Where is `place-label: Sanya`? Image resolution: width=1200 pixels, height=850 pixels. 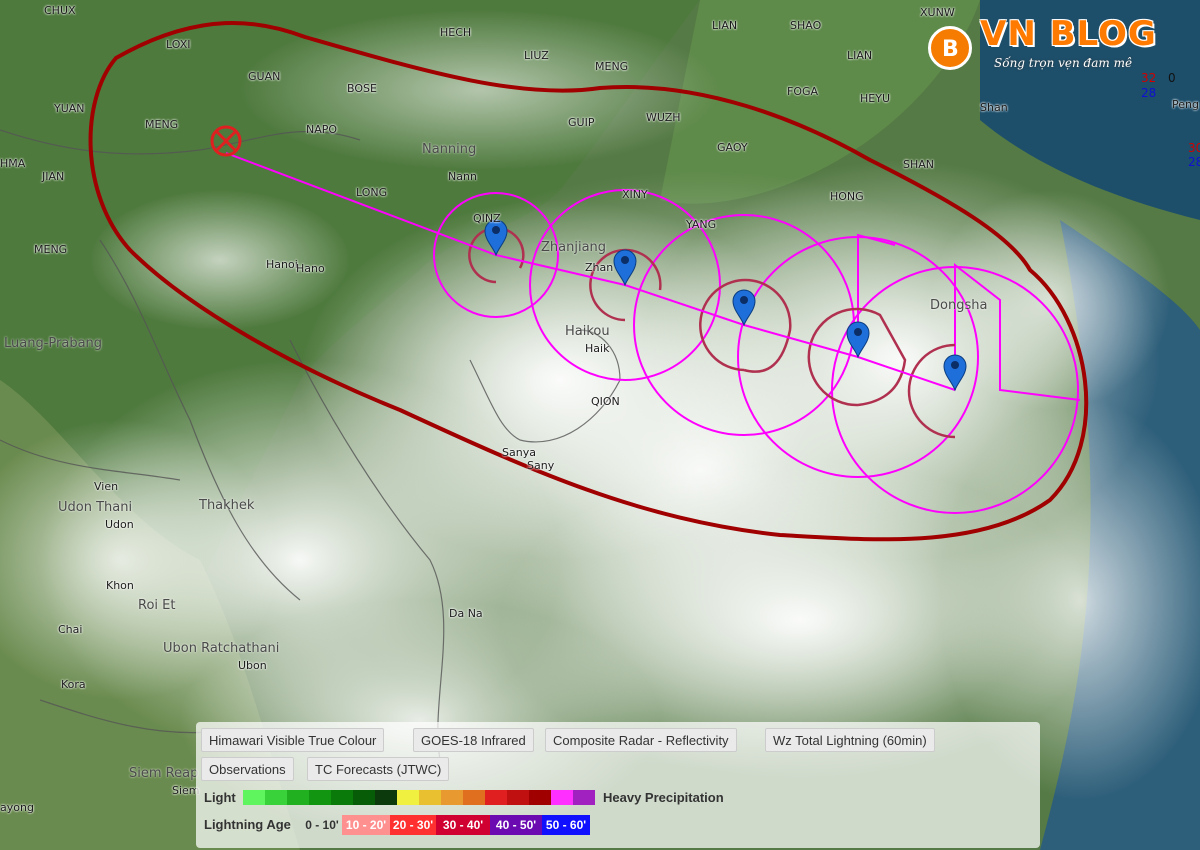
place-label: Sanya is located at coordinates (519, 452).